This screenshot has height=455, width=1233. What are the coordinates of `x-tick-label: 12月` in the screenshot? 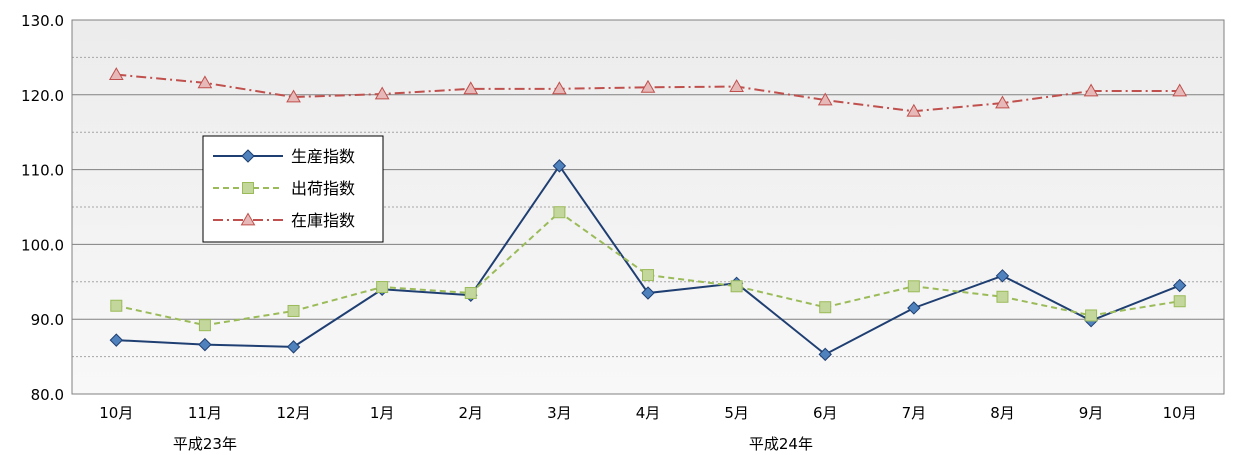 It's located at (293, 413).